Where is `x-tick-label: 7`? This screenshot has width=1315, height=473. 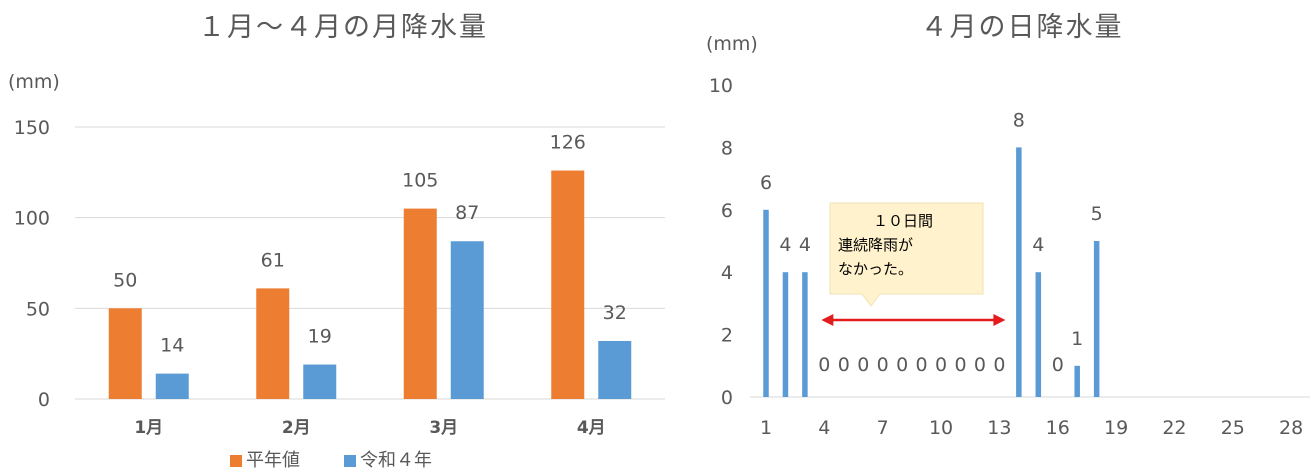 x-tick-label: 7 is located at coordinates (883, 428).